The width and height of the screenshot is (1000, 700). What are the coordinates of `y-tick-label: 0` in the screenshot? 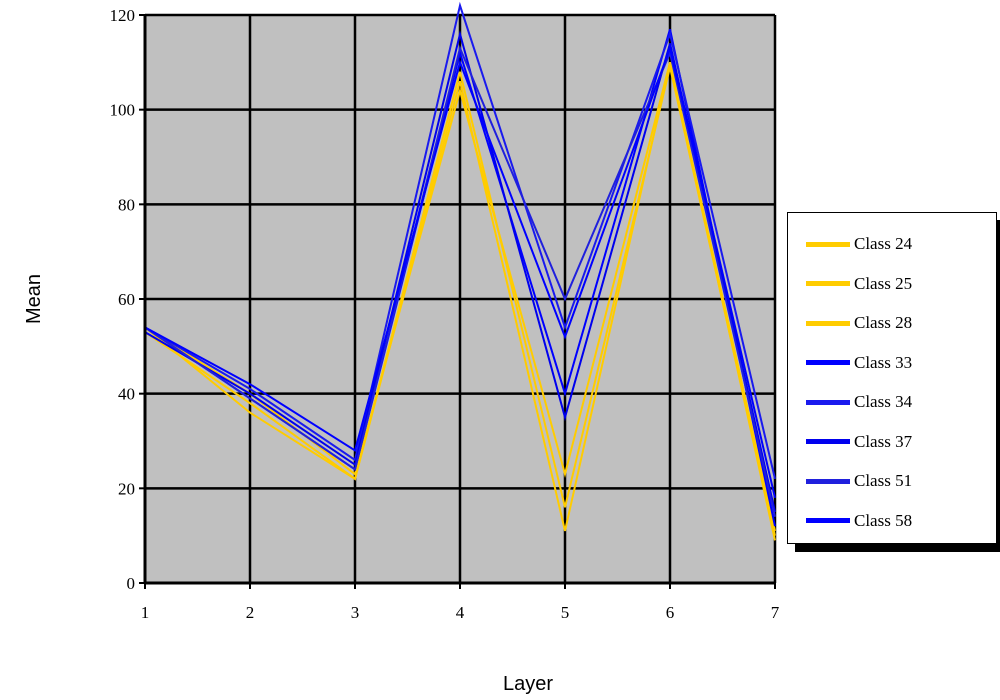 It's located at (131, 583).